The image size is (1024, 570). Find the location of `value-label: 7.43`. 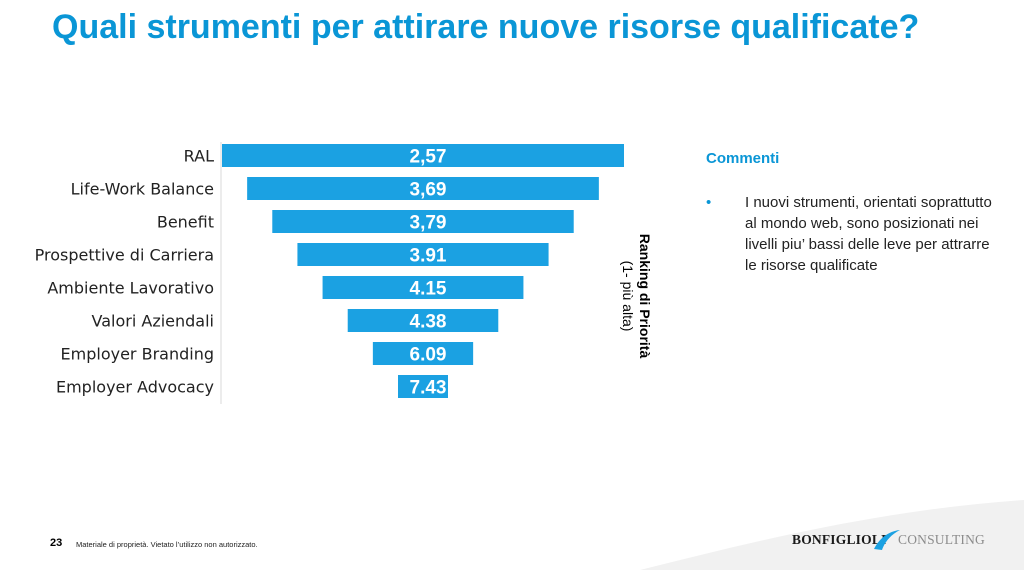

value-label: 7.43 is located at coordinates (428, 388).